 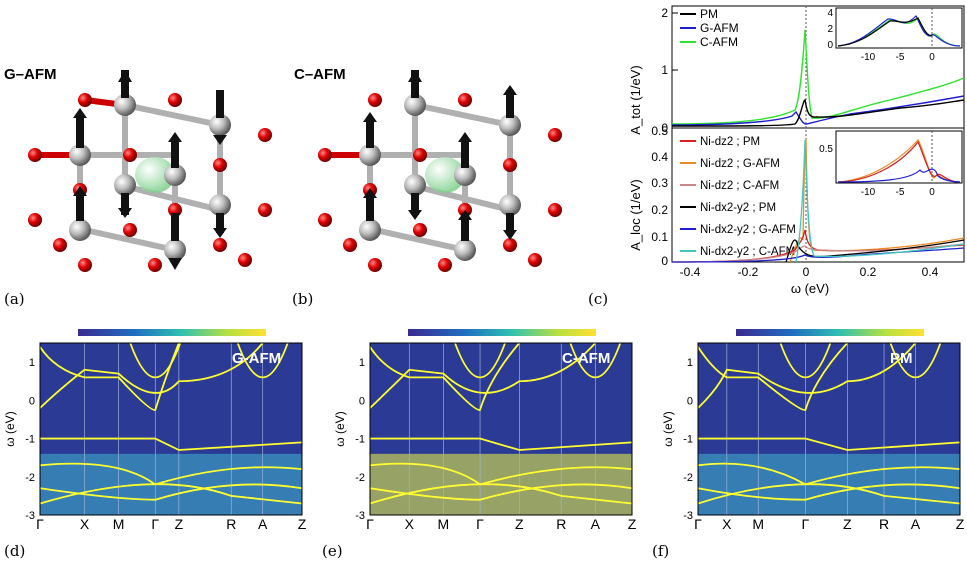 I want to click on svg-text: Ni-dz2 ; PM, so click(x=730, y=142).